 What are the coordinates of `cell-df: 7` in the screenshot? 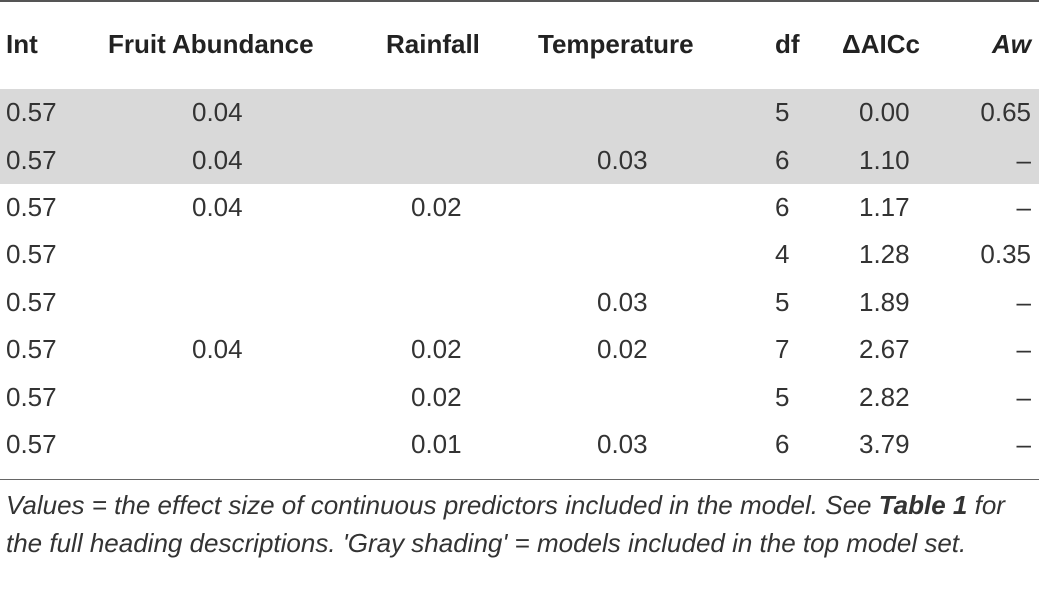 It's located at (782, 349).